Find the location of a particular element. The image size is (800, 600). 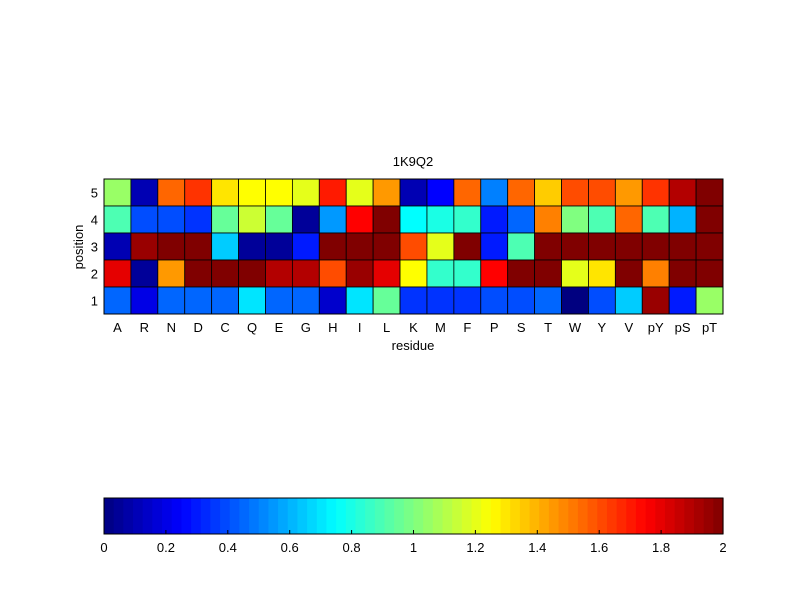

x-tick-label: C is located at coordinates (224, 327).